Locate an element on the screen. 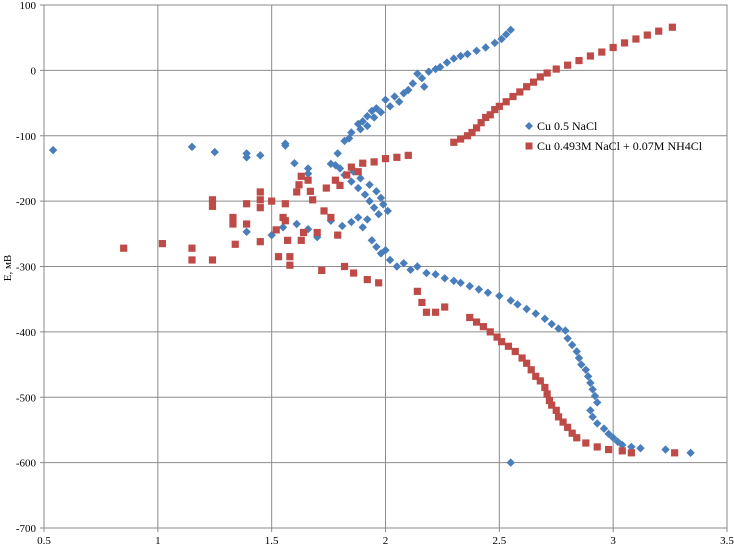  x-tick-label: 2.5 is located at coordinates (499, 541).